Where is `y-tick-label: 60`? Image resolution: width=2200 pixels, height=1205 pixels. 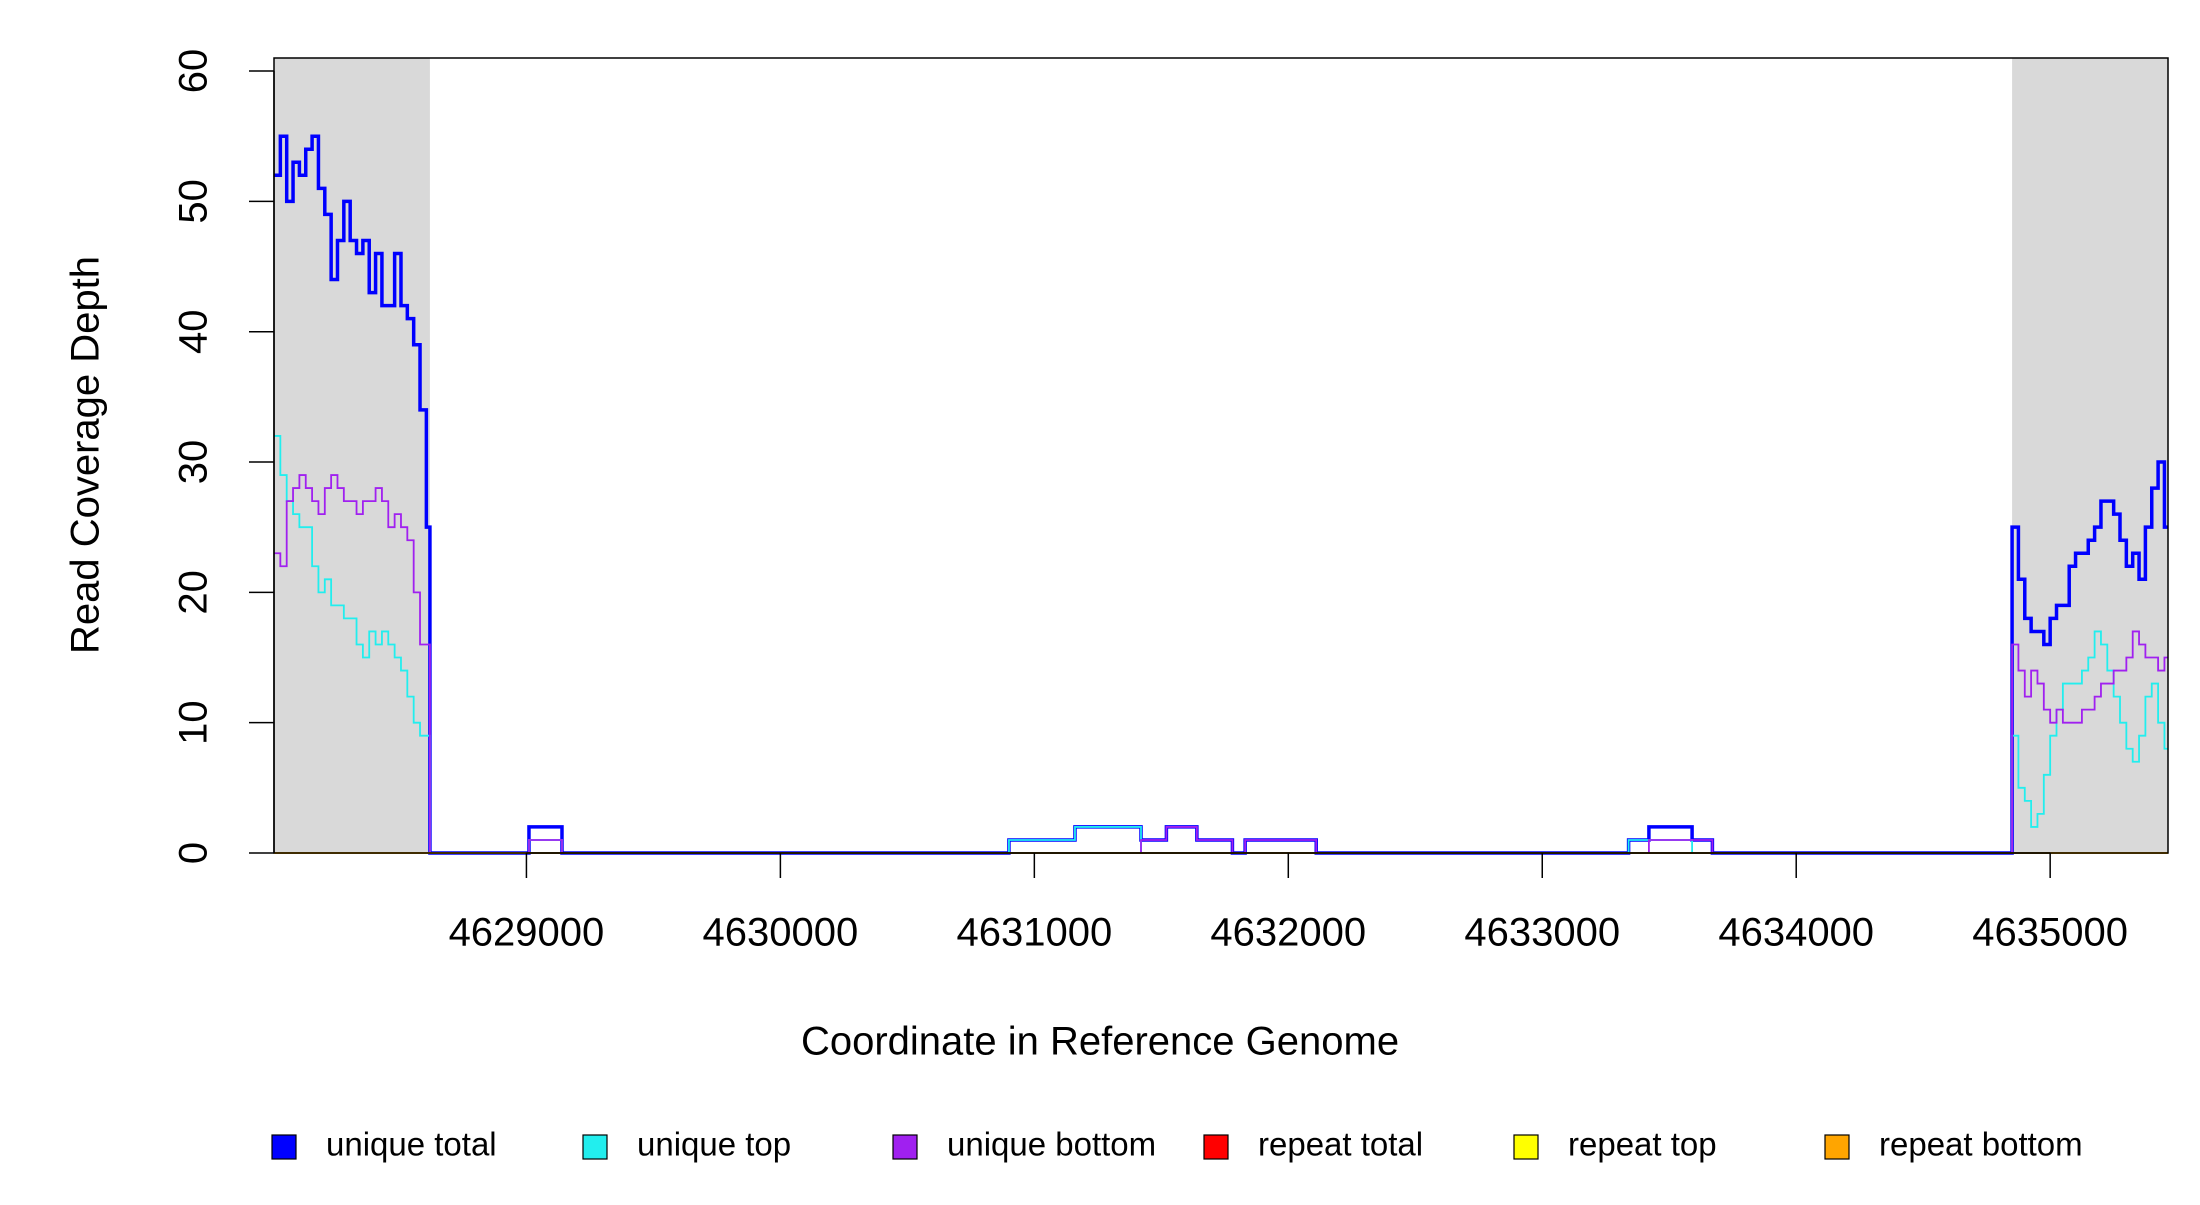
y-tick-label: 60 is located at coordinates (194, 71).